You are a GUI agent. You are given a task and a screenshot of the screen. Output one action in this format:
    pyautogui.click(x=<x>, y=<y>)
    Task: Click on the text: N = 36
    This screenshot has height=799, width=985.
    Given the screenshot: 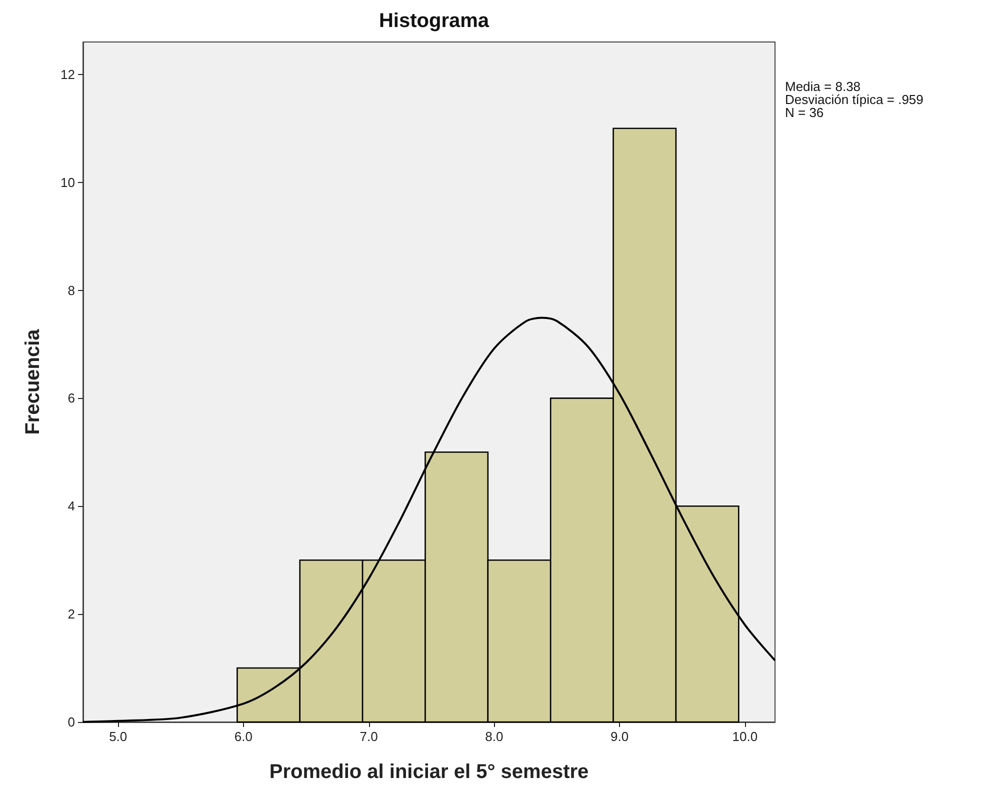 What is the action you would take?
    pyautogui.click(x=804, y=112)
    